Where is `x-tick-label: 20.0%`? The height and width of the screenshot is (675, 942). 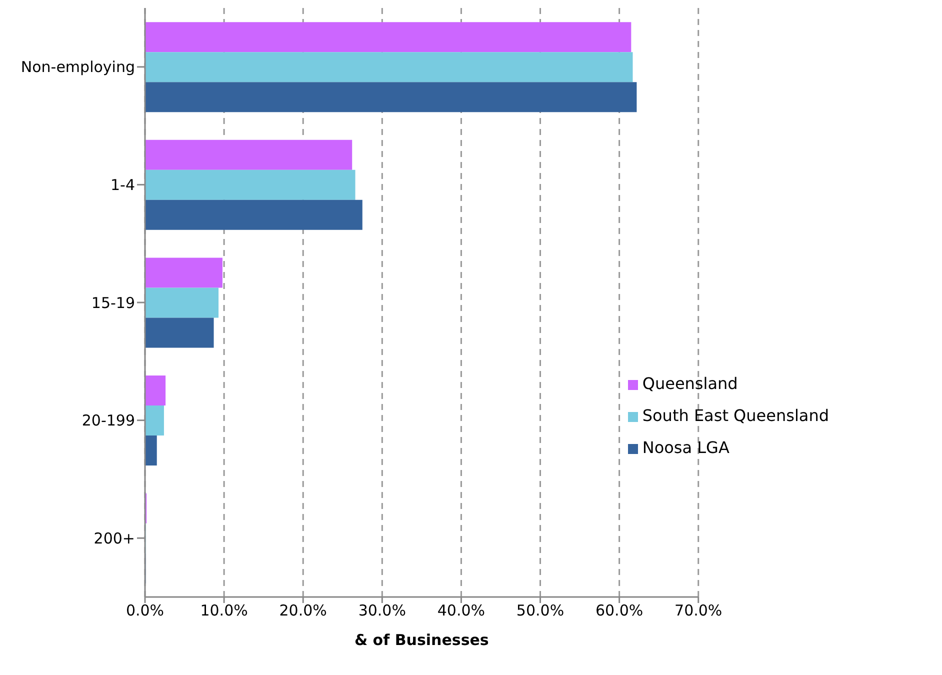
x-tick-label: 20.0% is located at coordinates (303, 611).